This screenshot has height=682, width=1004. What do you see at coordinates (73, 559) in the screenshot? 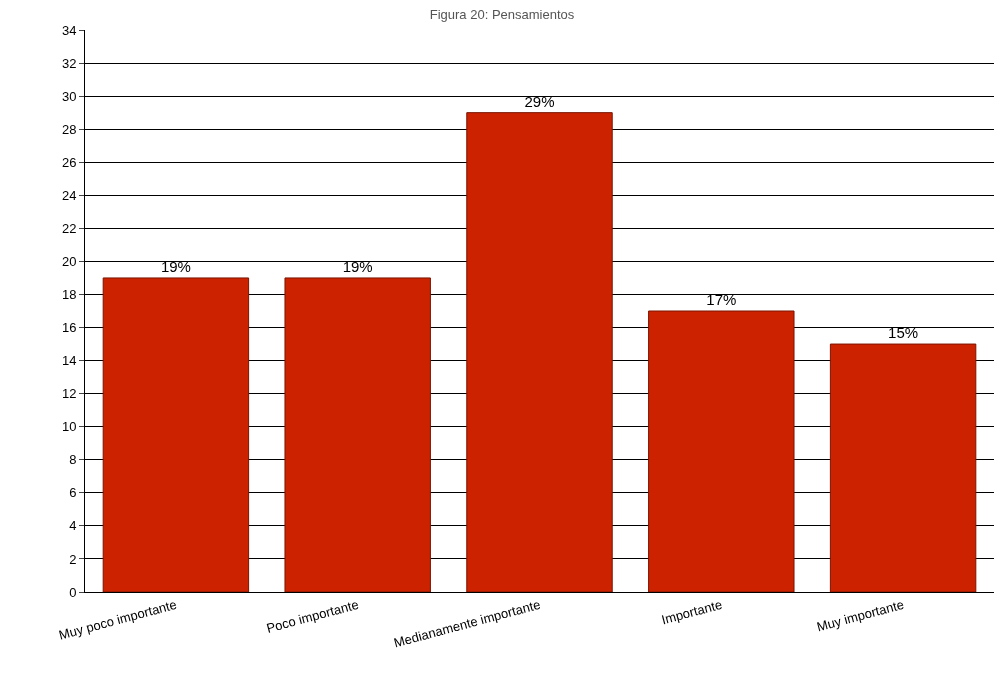
I see `y-tick-label: 2` at bounding box center [73, 559].